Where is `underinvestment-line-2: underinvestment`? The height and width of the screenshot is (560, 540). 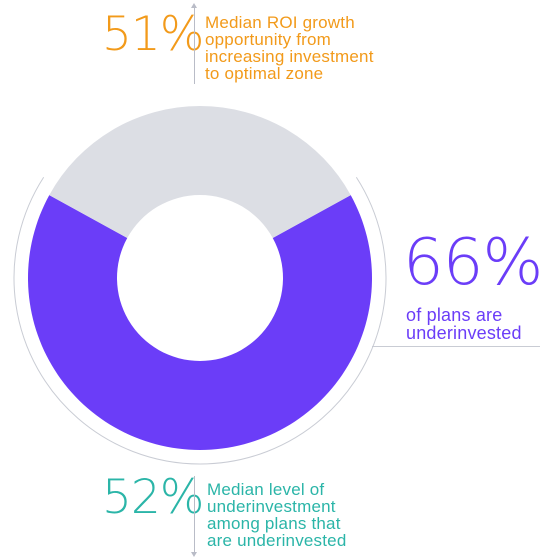
underinvestment-line-2: underinvestment is located at coordinates (271, 506).